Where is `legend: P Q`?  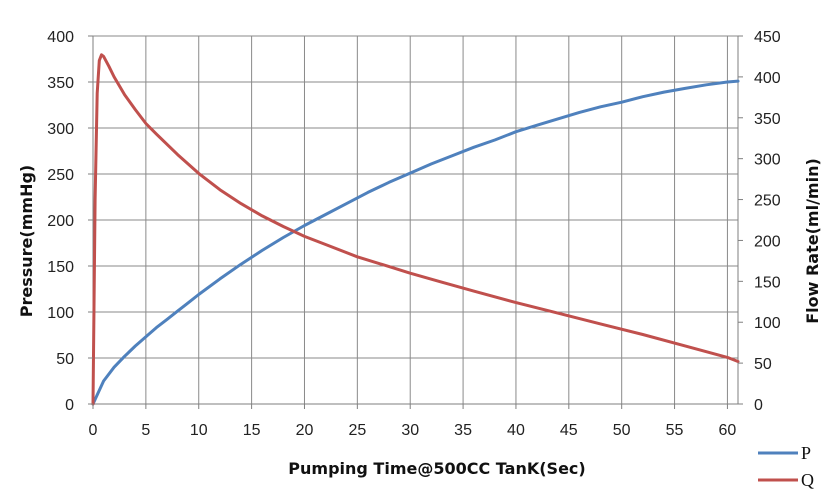
legend: P Q is located at coordinates (786, 466).